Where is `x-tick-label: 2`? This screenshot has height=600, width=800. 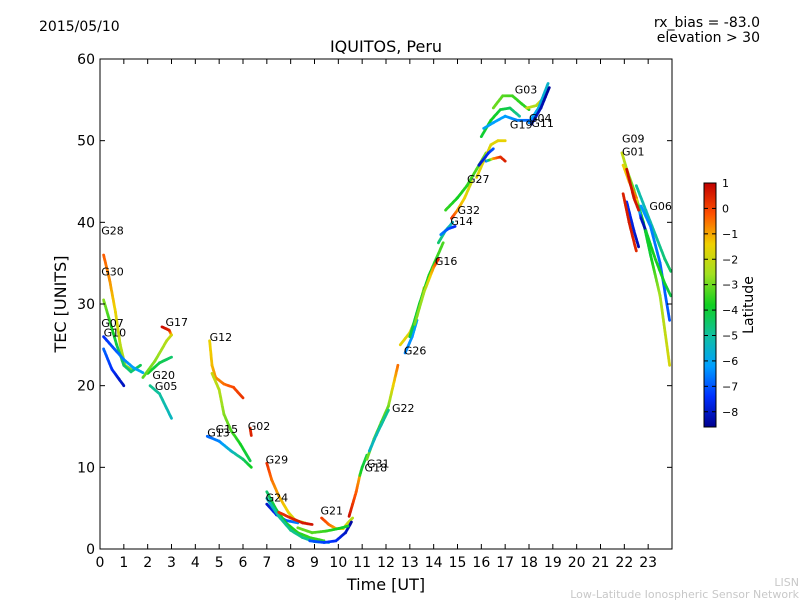 x-tick-label: 2 is located at coordinates (147, 563).